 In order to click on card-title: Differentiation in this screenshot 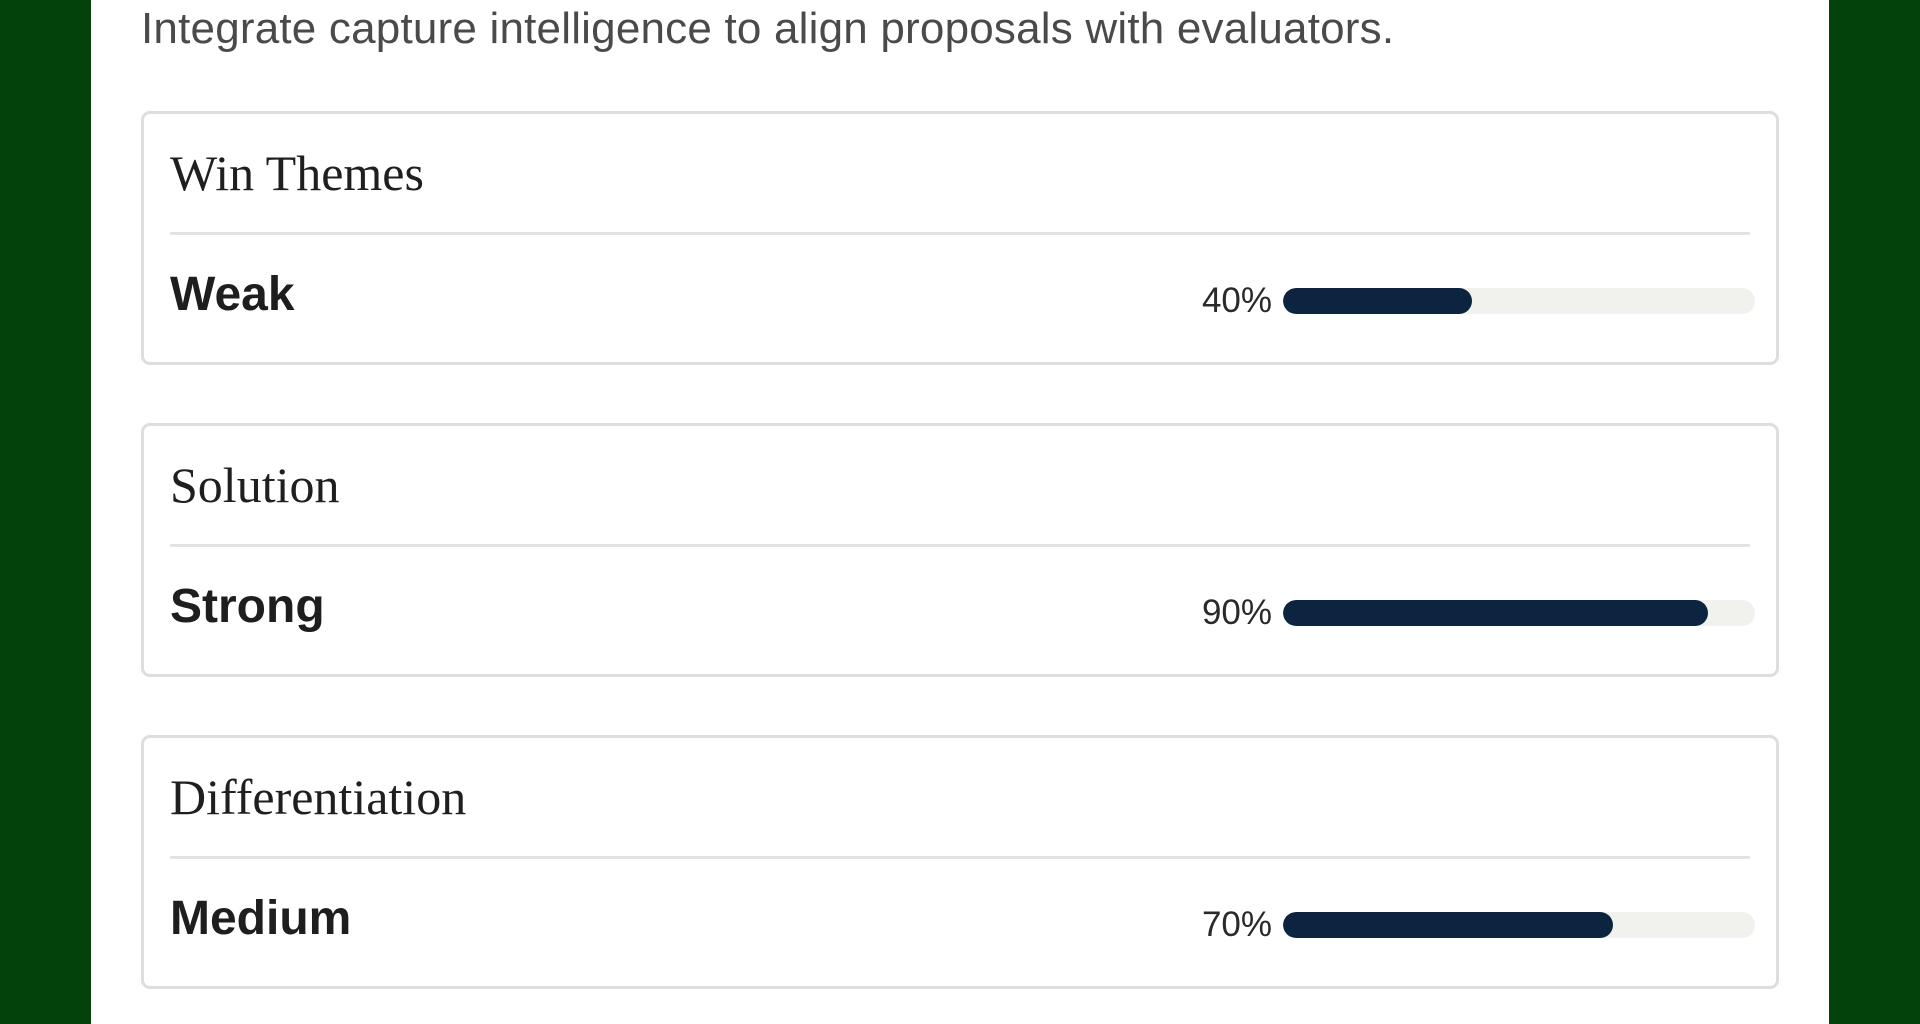, I will do `click(318, 797)`.